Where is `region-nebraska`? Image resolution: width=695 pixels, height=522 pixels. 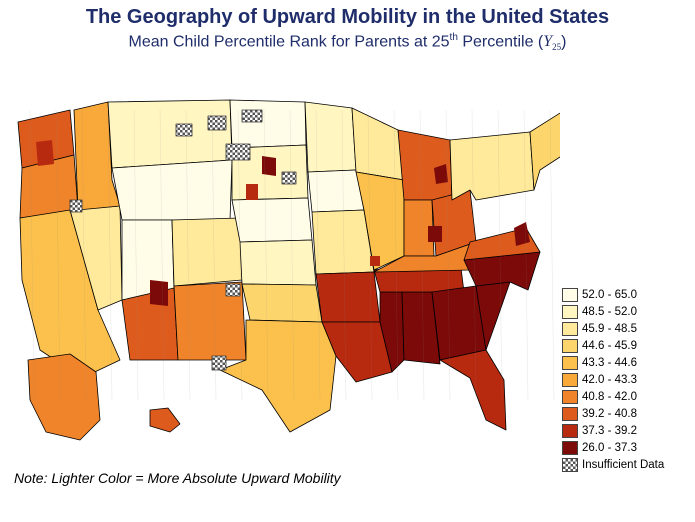 region-nebraska is located at coordinates (272, 220).